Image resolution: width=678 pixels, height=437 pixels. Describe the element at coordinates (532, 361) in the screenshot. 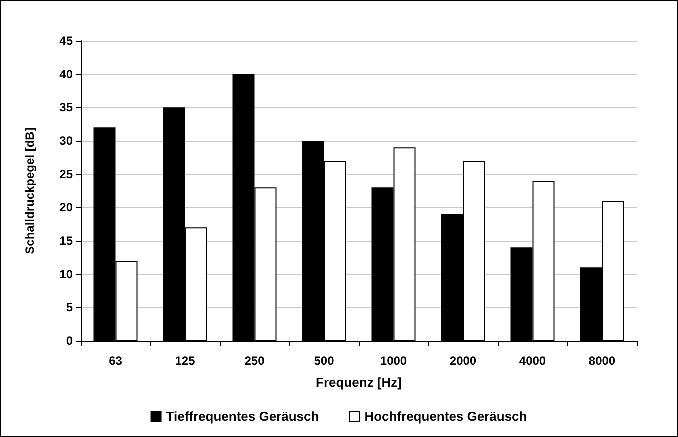

I see `x-tick-label: 4000` at that location.